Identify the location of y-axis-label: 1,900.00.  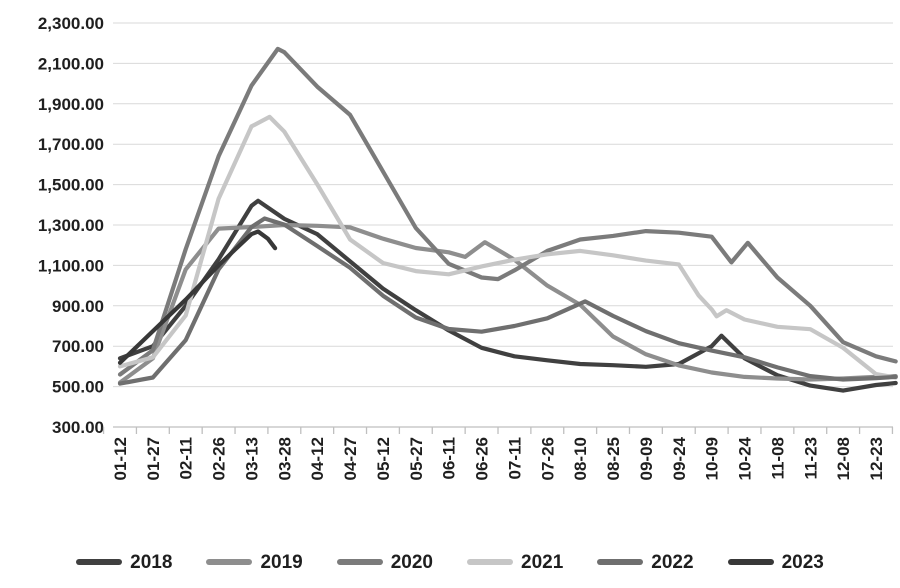
(71, 104).